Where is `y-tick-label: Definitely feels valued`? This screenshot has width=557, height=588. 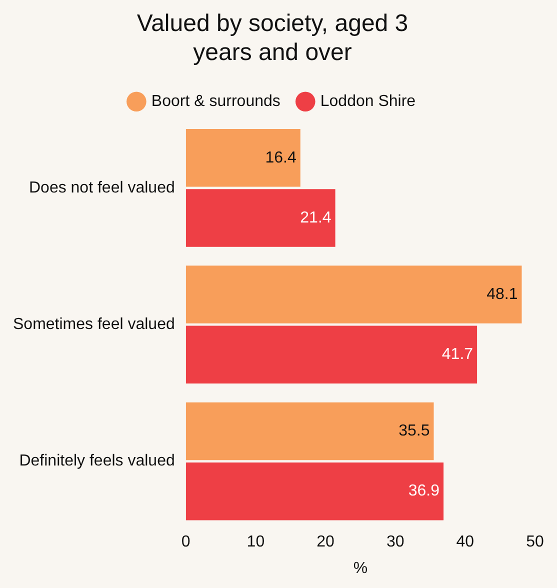
y-tick-label: Definitely feels valued is located at coordinates (97, 461).